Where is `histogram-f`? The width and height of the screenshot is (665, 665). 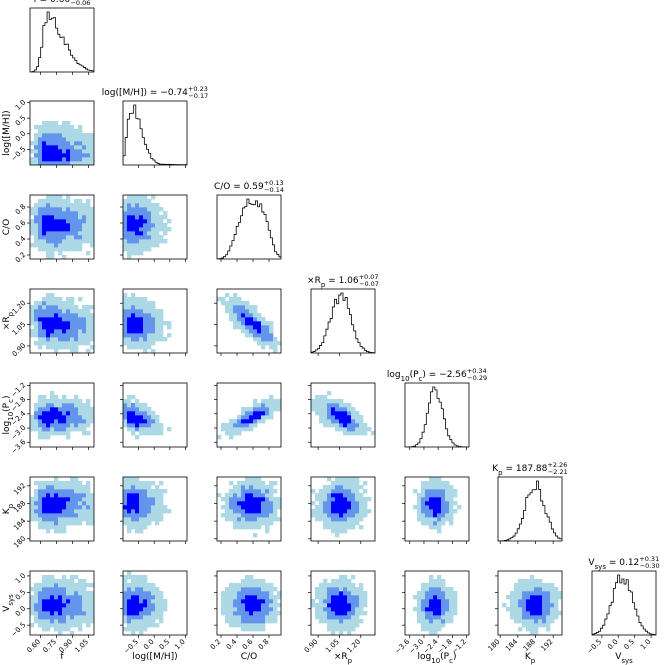 histogram-f is located at coordinates (62, 41).